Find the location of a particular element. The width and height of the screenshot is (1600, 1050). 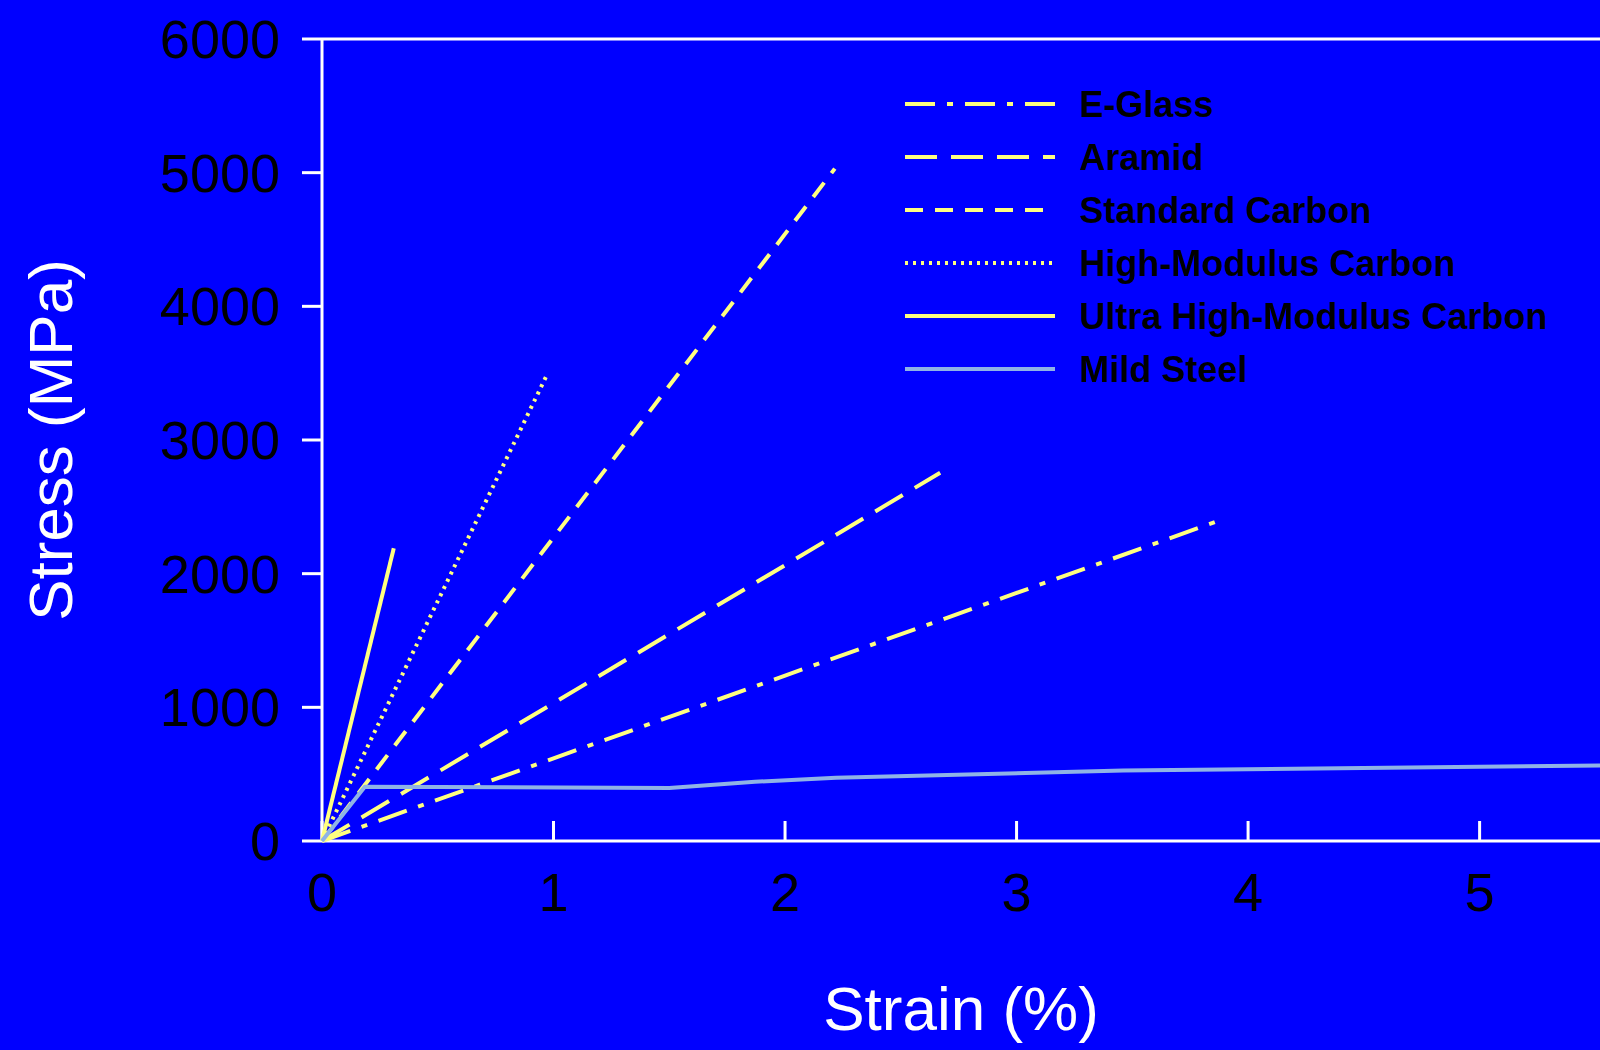

x-tick-label: 5 is located at coordinates (1479, 892).